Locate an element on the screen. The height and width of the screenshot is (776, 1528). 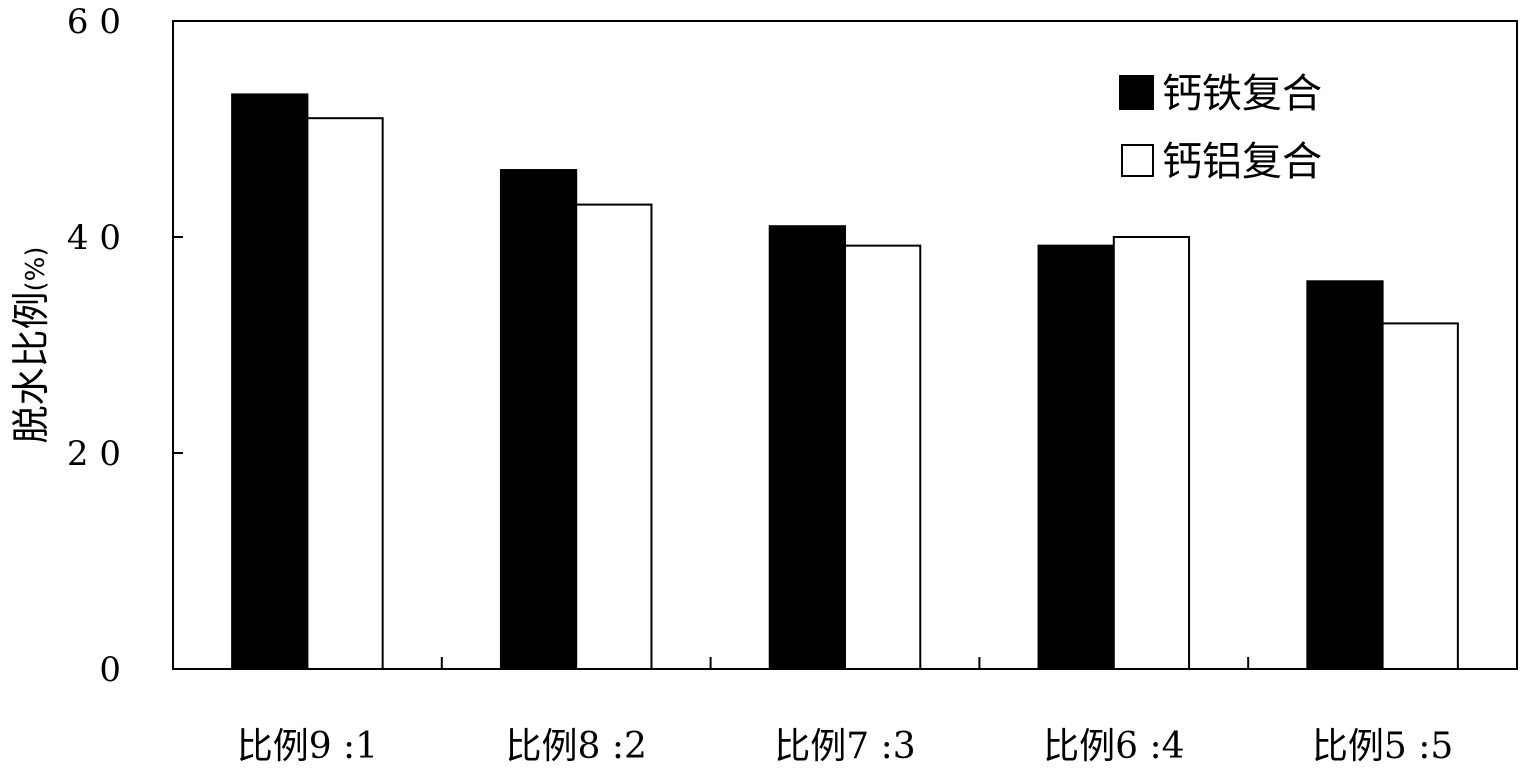
y-tick-label: 2 0 is located at coordinates (94, 454).